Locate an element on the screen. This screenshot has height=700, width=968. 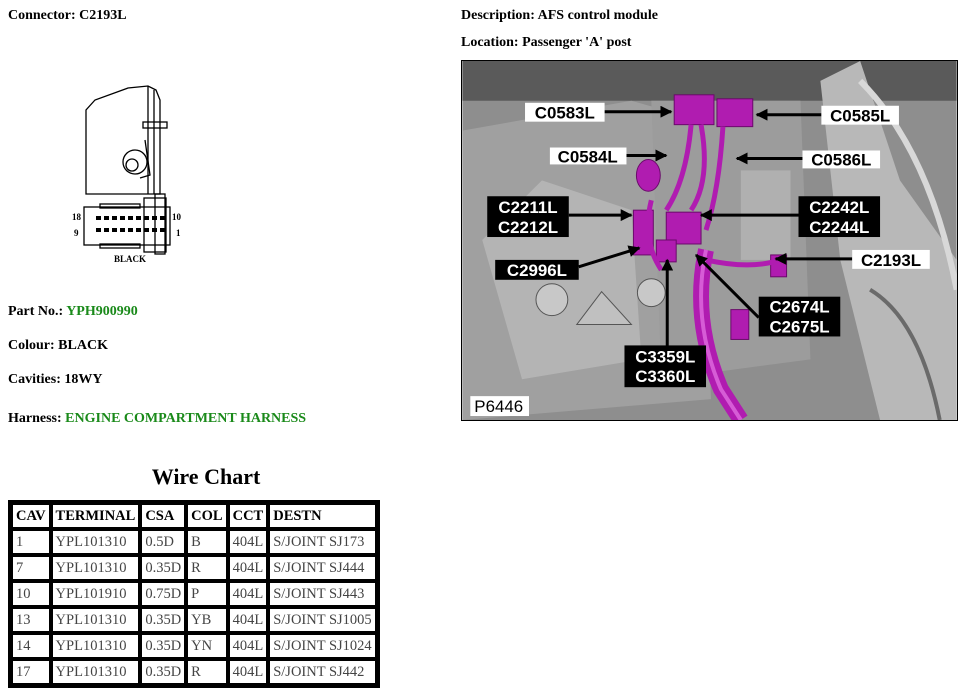
callout-c0584l: C0584L is located at coordinates (588, 156).